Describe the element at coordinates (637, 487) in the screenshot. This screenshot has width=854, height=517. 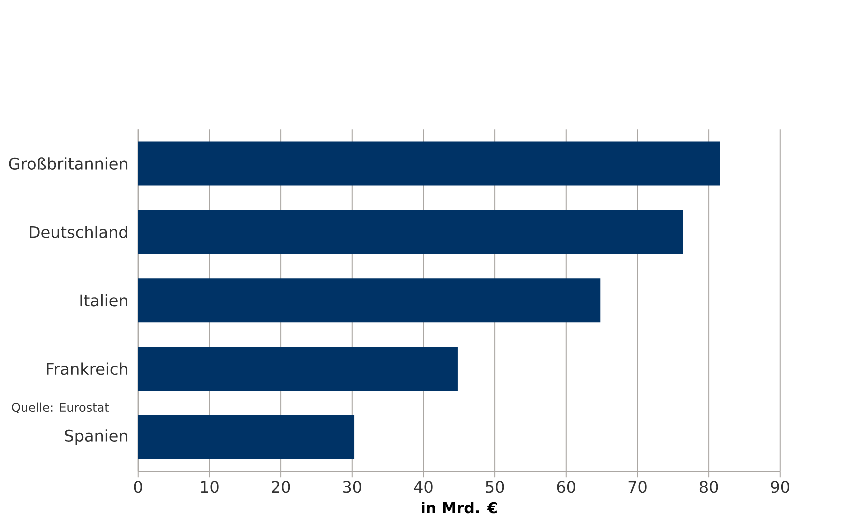
I see `x-tick-label: 70` at that location.